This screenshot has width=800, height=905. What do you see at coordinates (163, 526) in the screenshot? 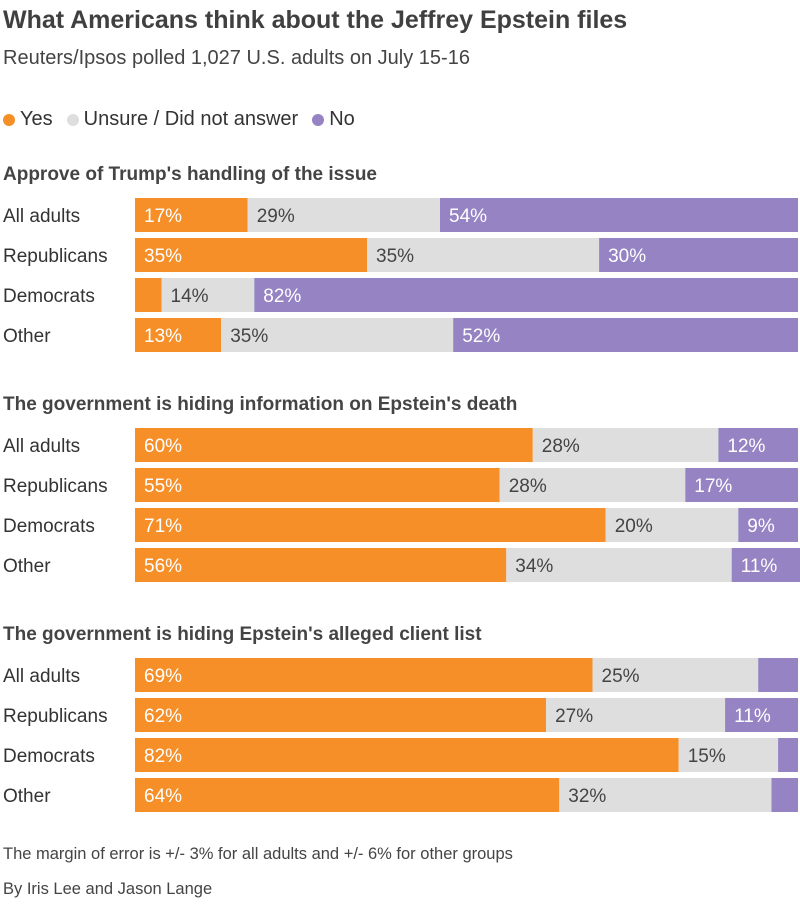
I see `data-label: 71%` at bounding box center [163, 526].